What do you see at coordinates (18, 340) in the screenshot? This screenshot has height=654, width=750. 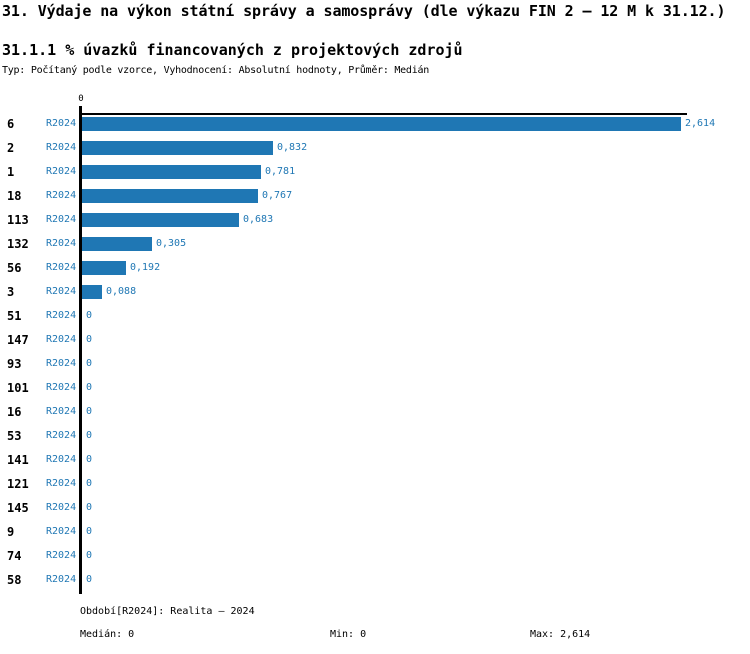 I see `row-category-label: 147` at bounding box center [18, 340].